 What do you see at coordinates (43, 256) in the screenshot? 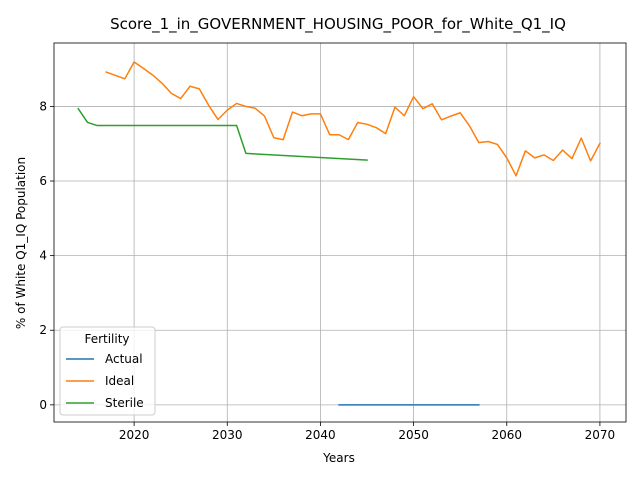
I see `y-tick-label: 4` at bounding box center [43, 256].